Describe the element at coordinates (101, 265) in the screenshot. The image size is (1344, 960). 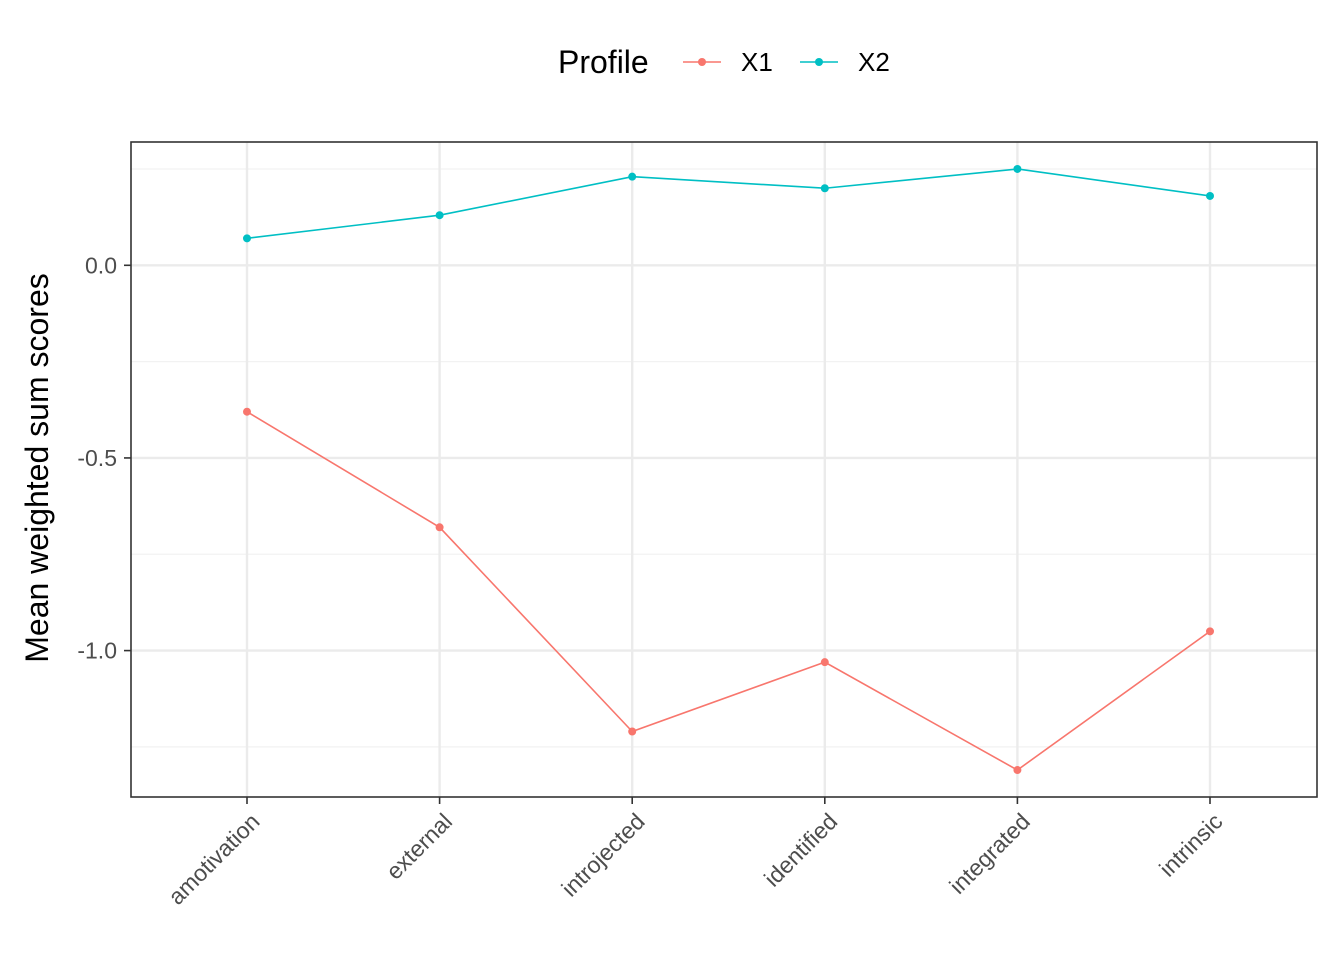
I see `y-tick-label: 0.0` at that location.